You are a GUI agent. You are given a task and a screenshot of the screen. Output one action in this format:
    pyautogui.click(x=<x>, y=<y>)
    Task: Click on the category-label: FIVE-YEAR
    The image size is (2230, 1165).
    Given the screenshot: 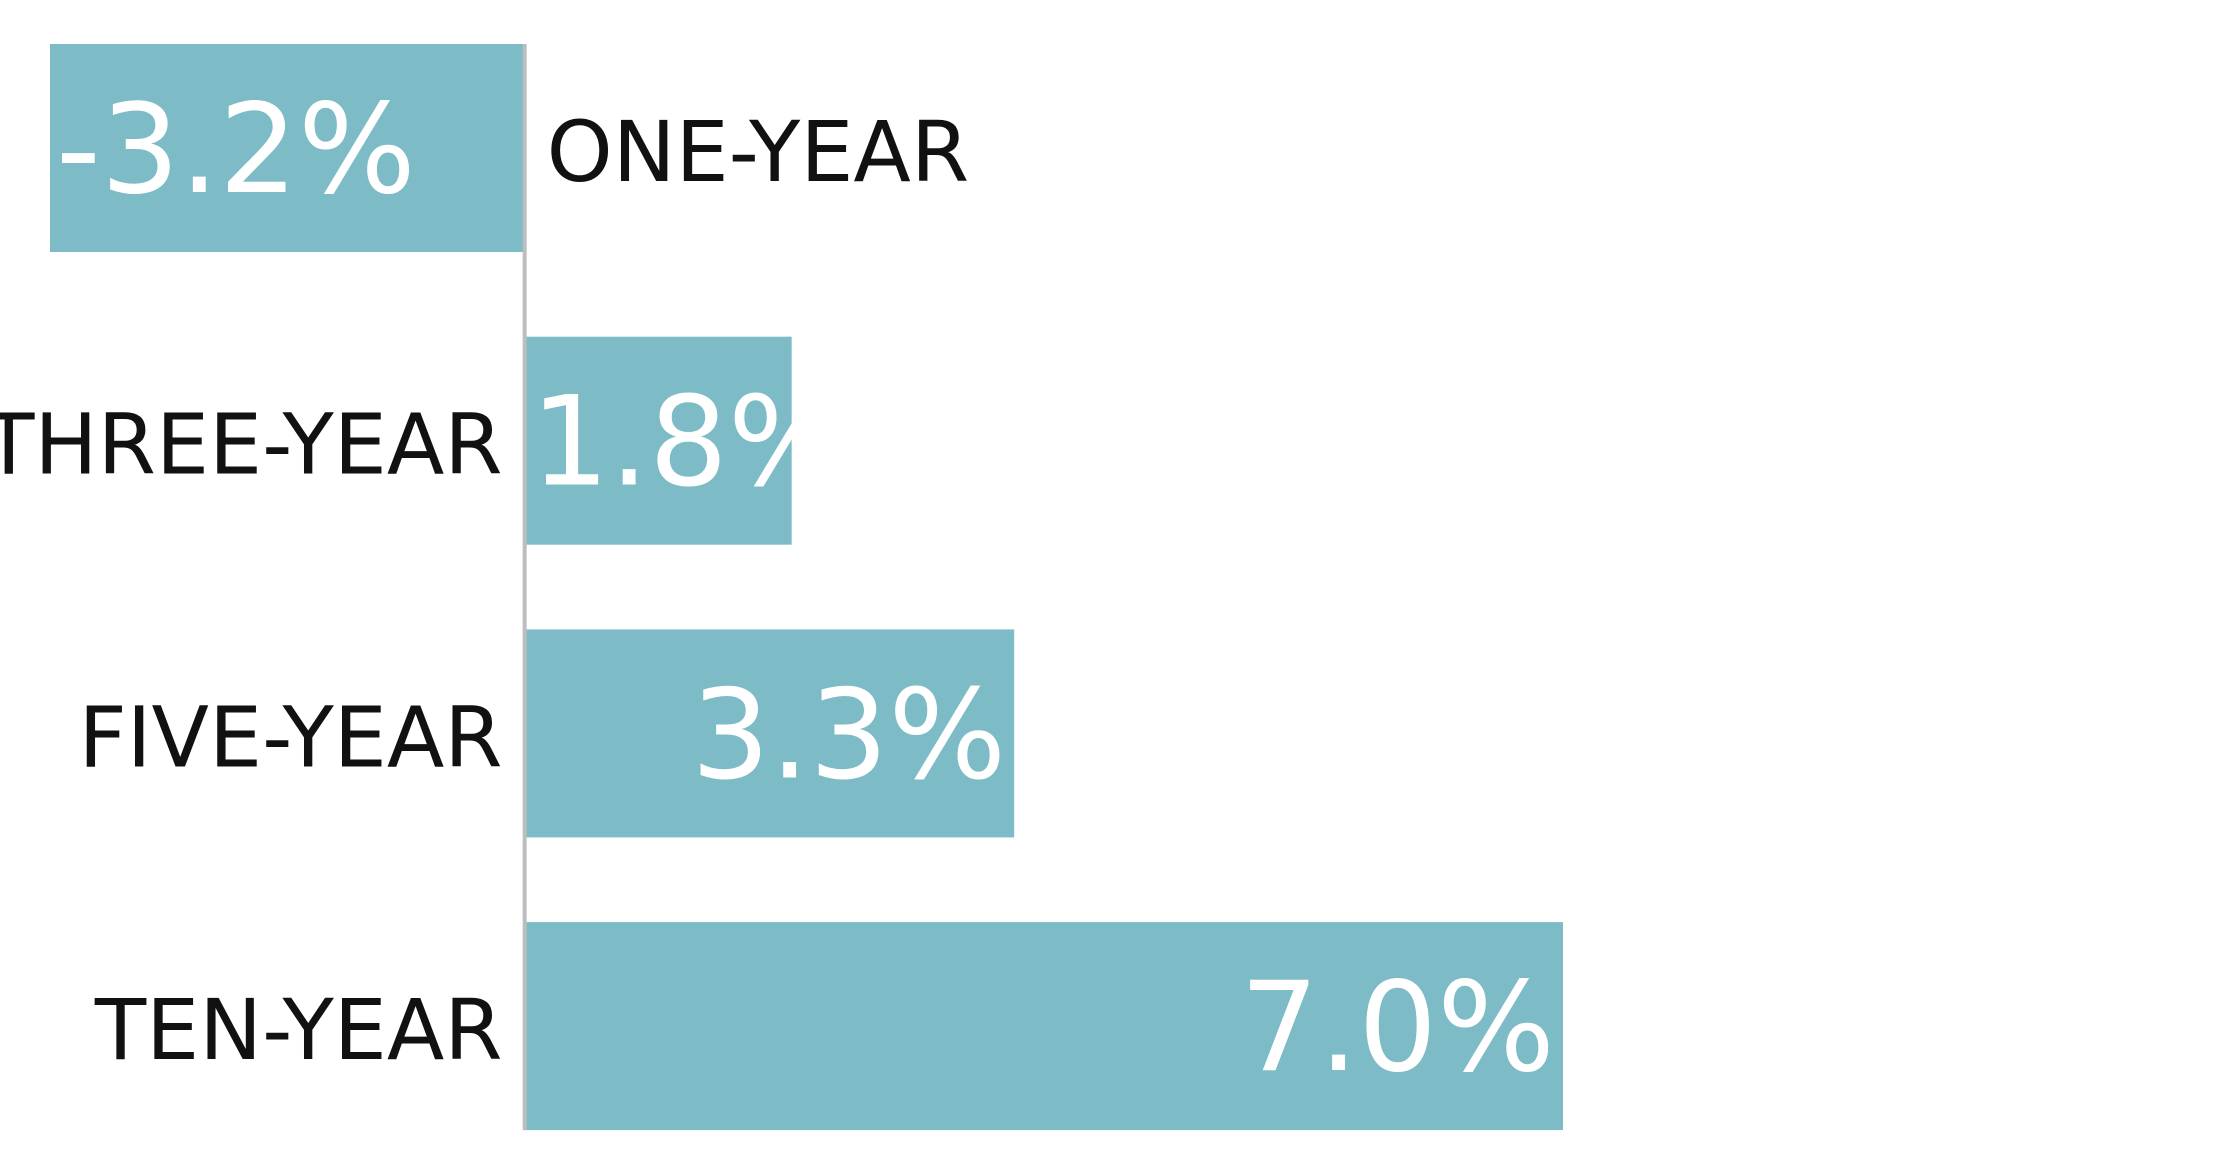 What is the action you would take?
    pyautogui.click(x=290, y=737)
    